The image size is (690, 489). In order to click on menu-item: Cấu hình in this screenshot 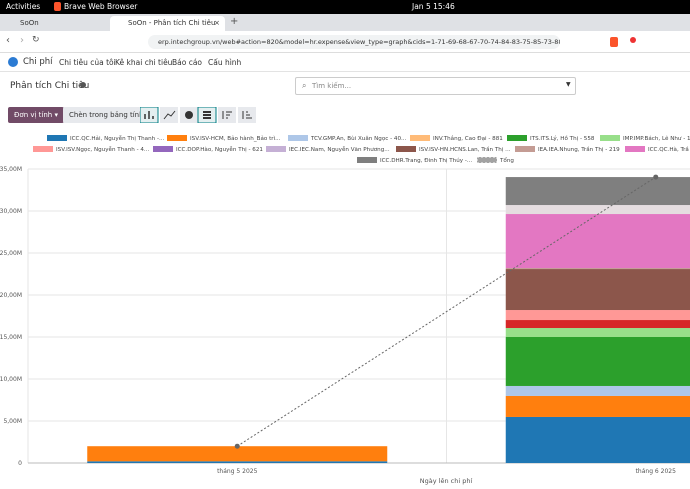, I will do `click(225, 62)`.